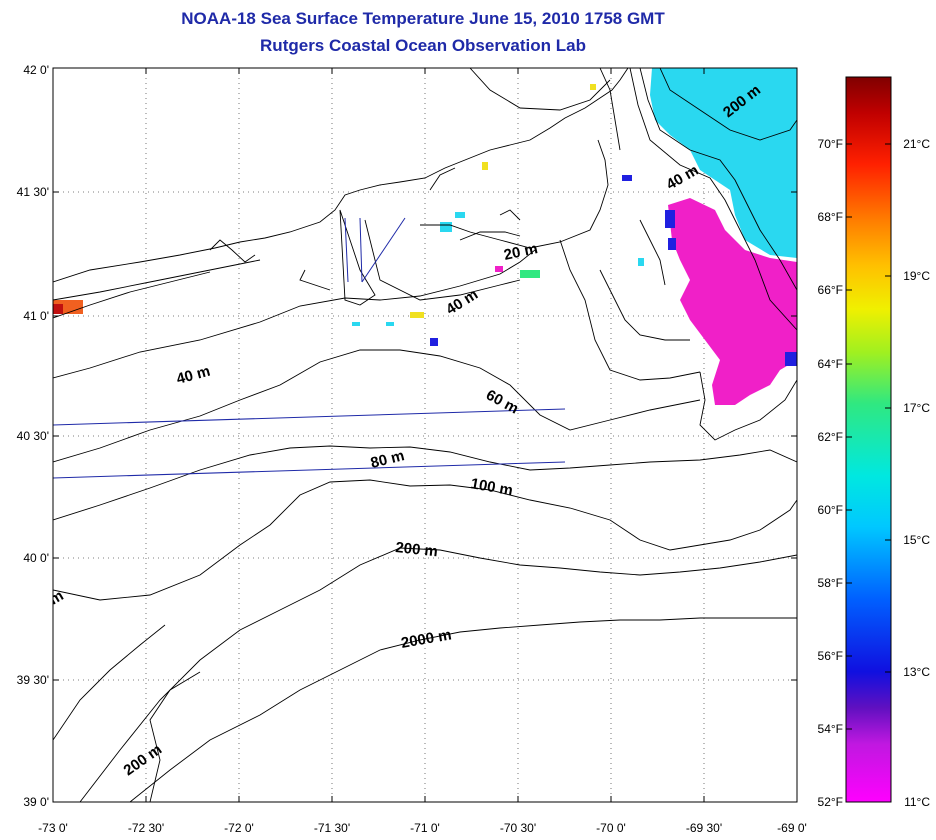 Image resolution: width=936 pixels, height=840 pixels. Describe the element at coordinates (426, 639) in the screenshot. I see `contour-label: 2000 m` at that location.